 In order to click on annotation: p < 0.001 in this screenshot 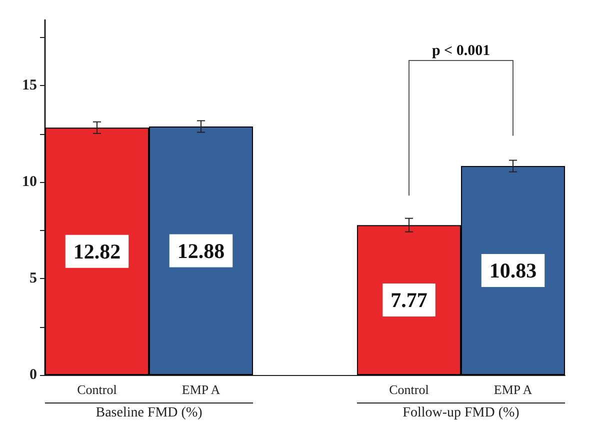, I will do `click(461, 51)`.